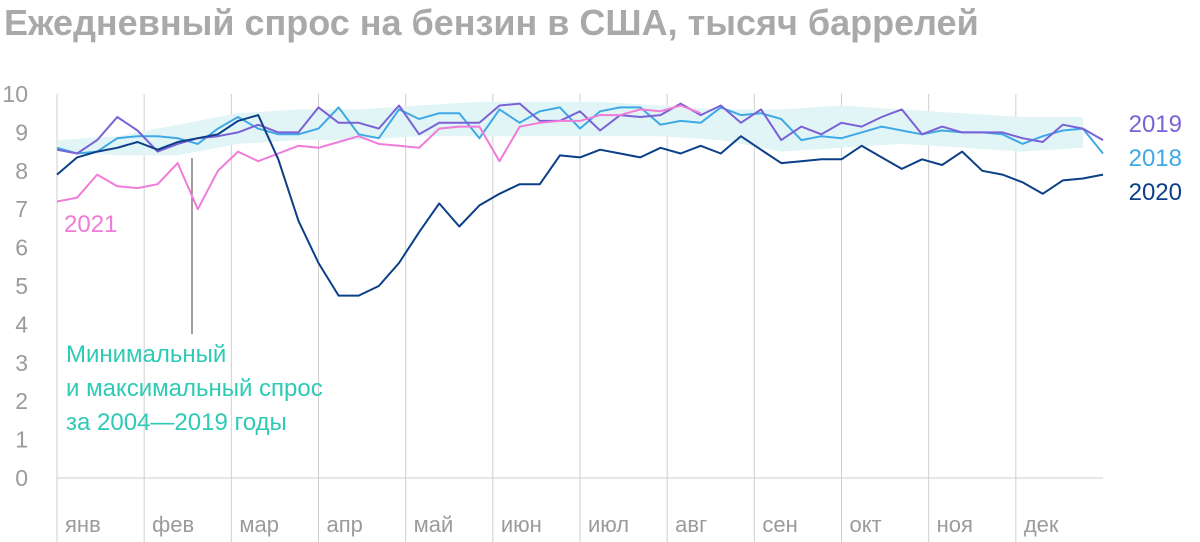 Image resolution: width=1200 pixels, height=542 pixels. Describe the element at coordinates (379, 157) in the screenshot. I see `series-line-2021` at that location.